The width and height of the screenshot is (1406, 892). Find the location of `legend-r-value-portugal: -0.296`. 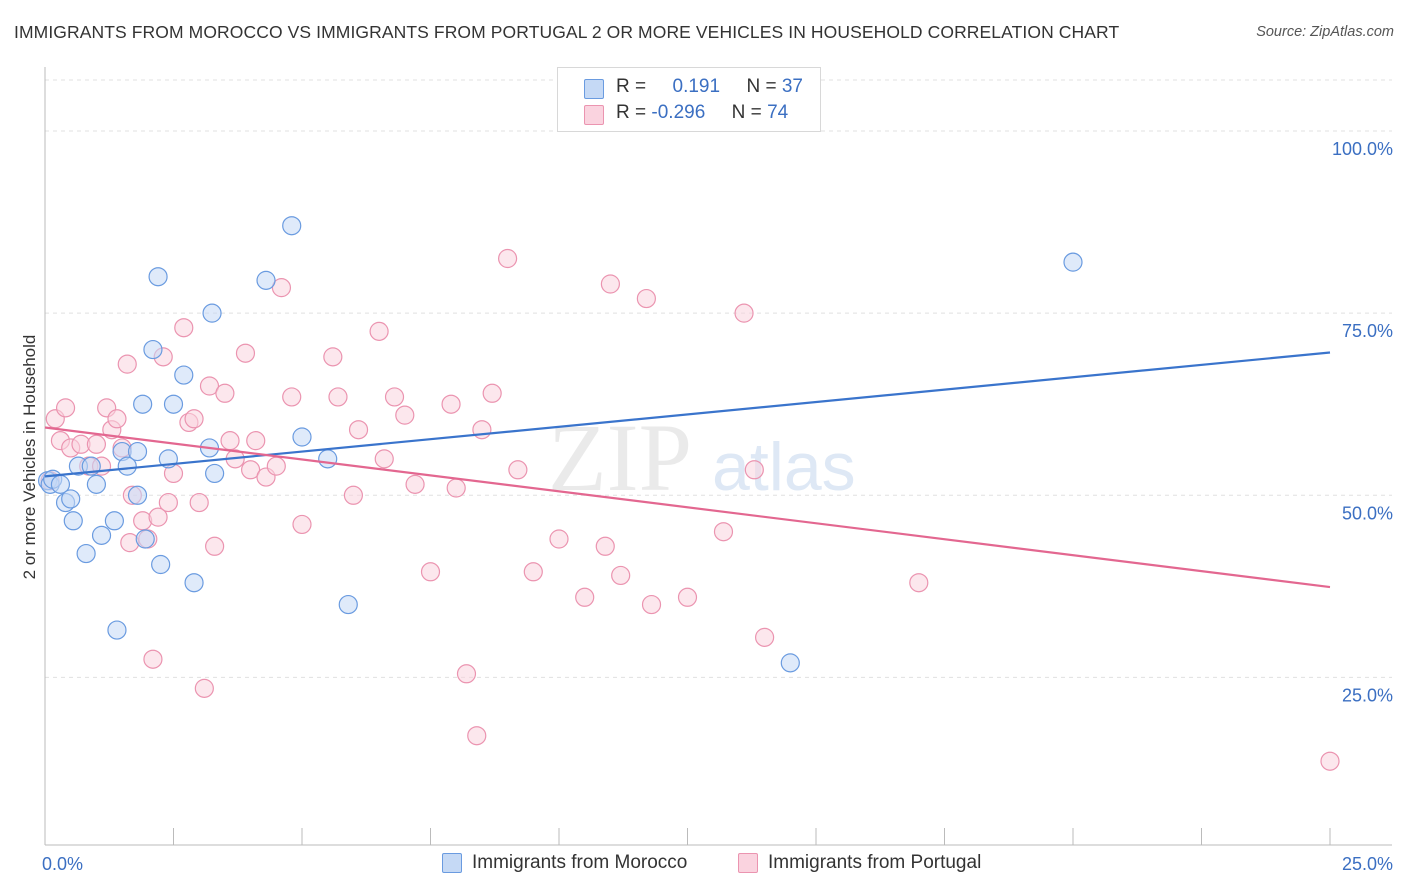

legend-r-value-portugal: -0.296 is located at coordinates (678, 112).